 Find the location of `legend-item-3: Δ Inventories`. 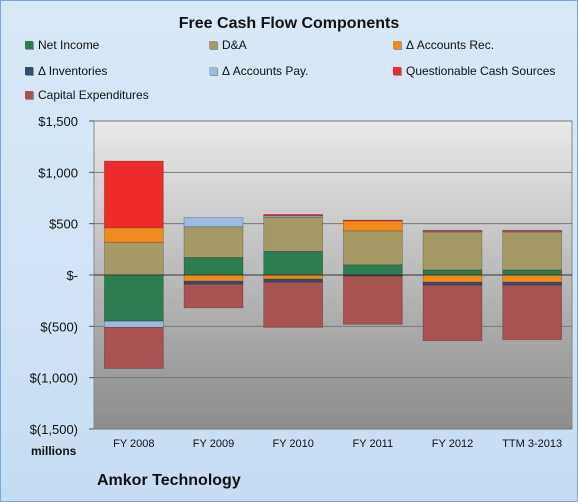

legend-item-3: Δ Inventories is located at coordinates (66, 71).